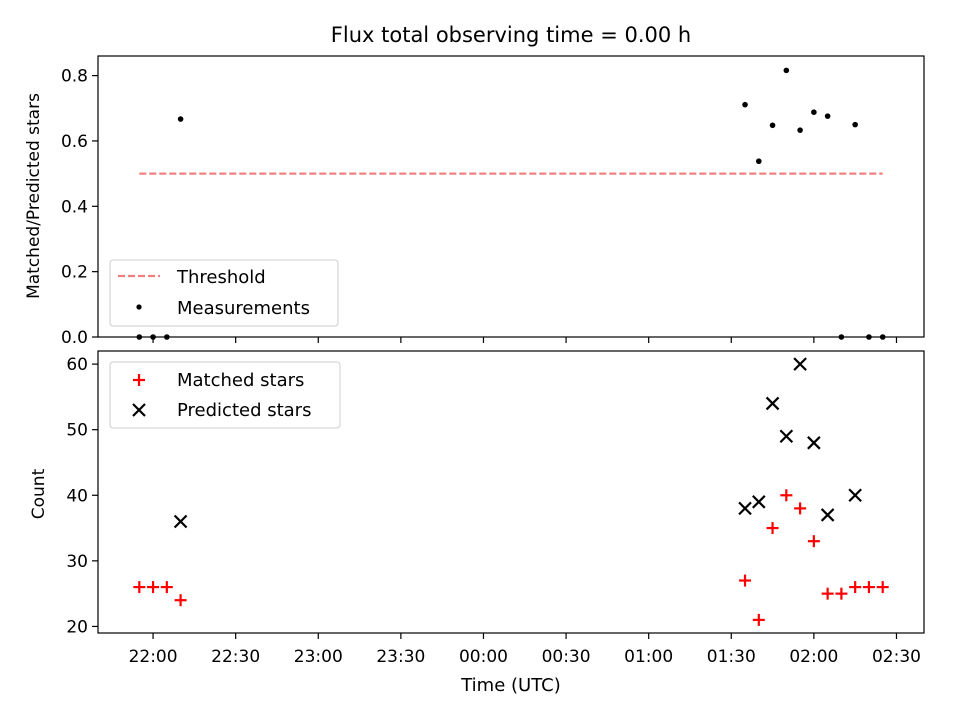 The image size is (960, 720). What do you see at coordinates (511, 35) in the screenshot?
I see `chart-title: Flux total observing time = 0.00 h` at bounding box center [511, 35].